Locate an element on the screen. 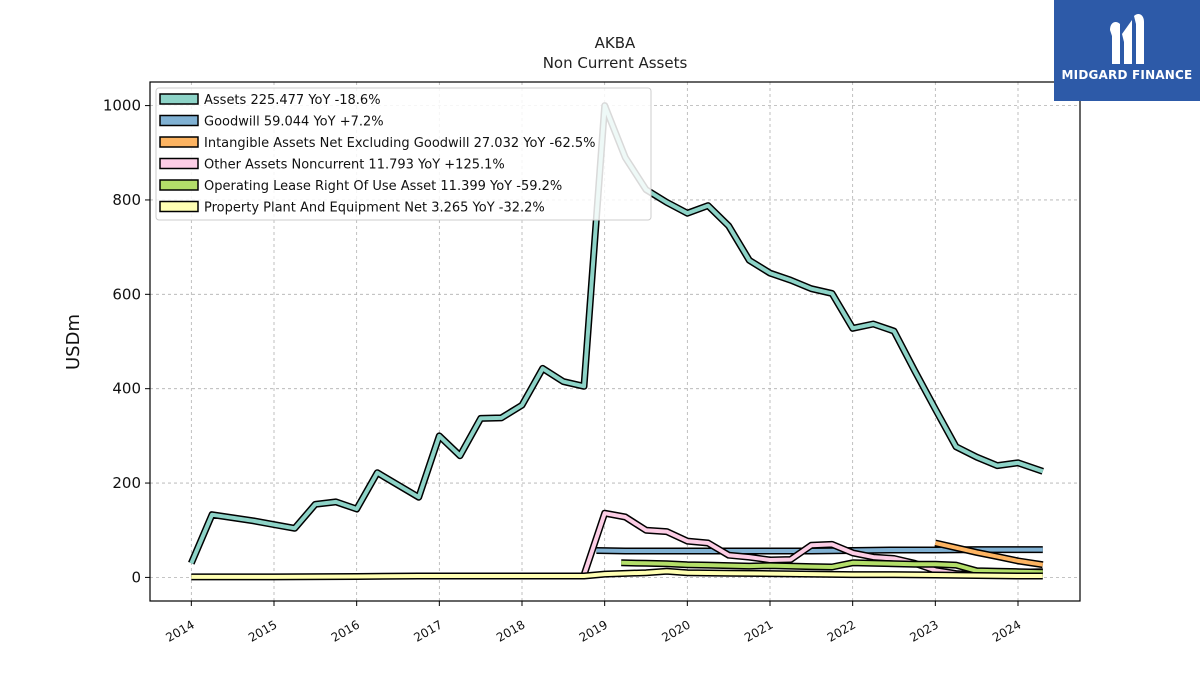  legend-box is located at coordinates (403, 154).